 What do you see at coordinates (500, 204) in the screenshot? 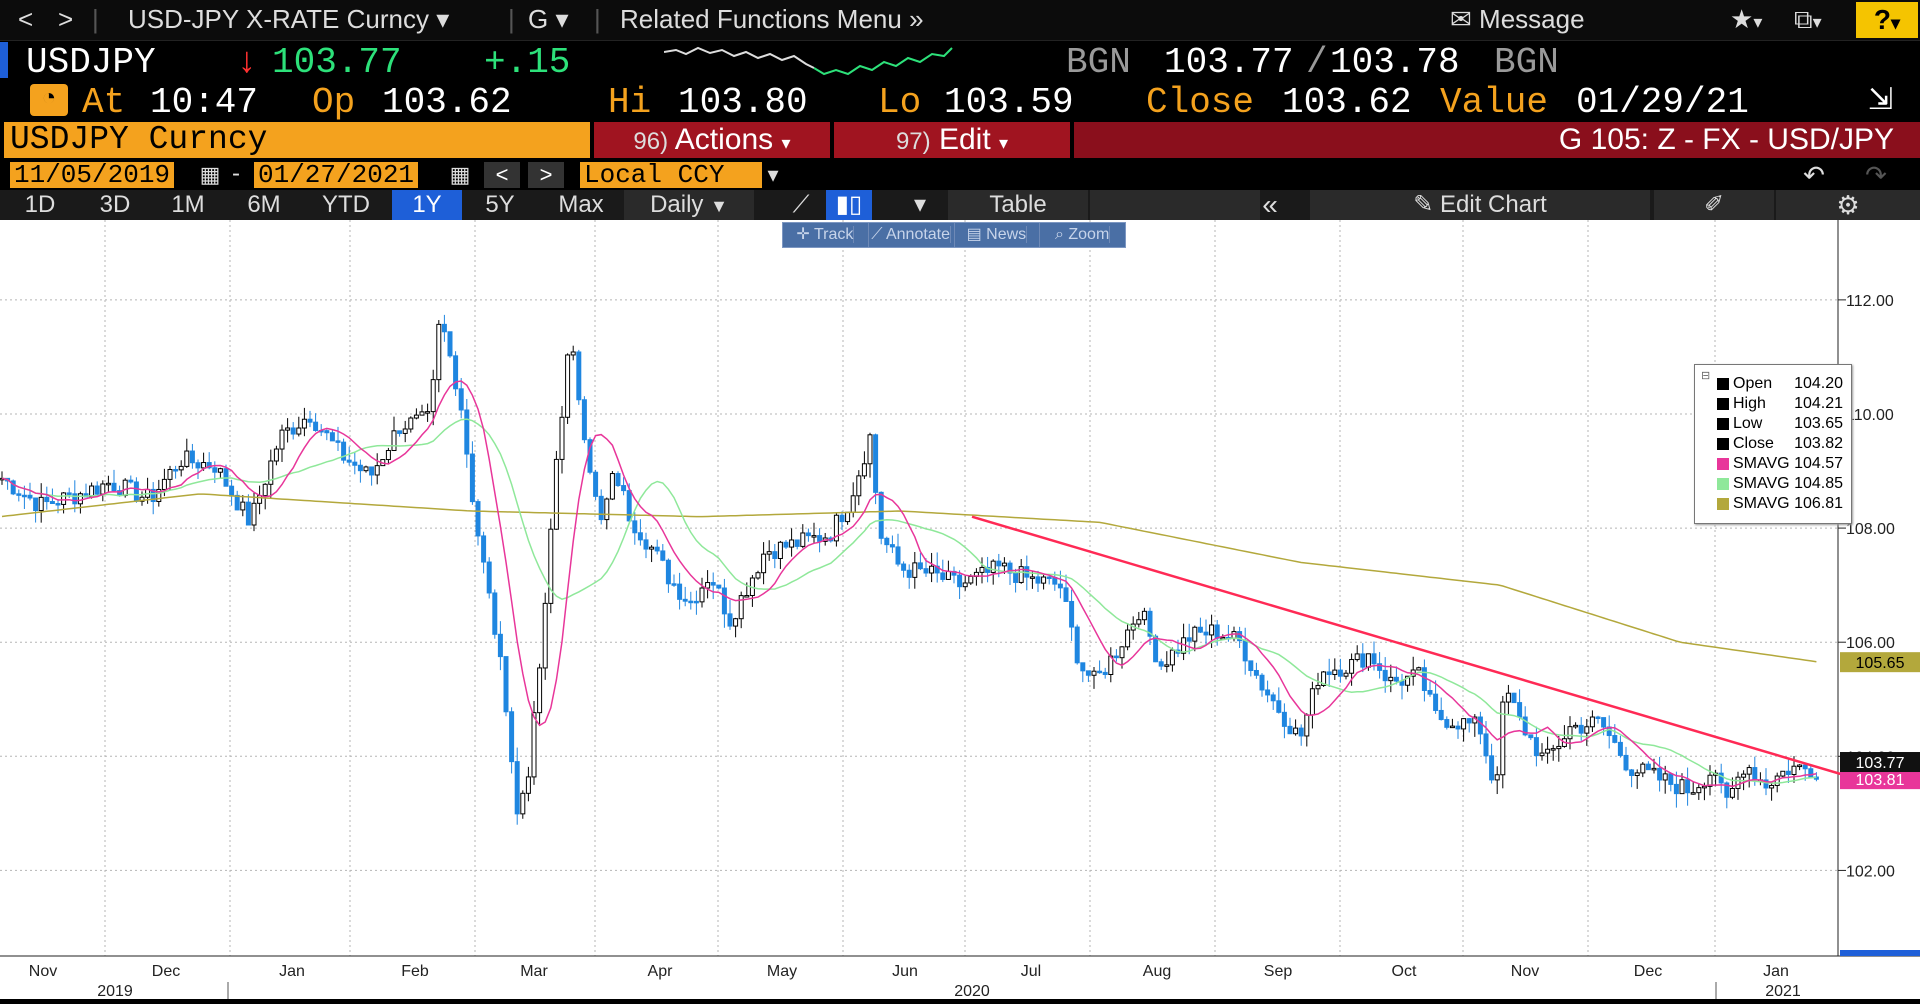
I see `range-tab-5y: 5Y` at bounding box center [500, 204].